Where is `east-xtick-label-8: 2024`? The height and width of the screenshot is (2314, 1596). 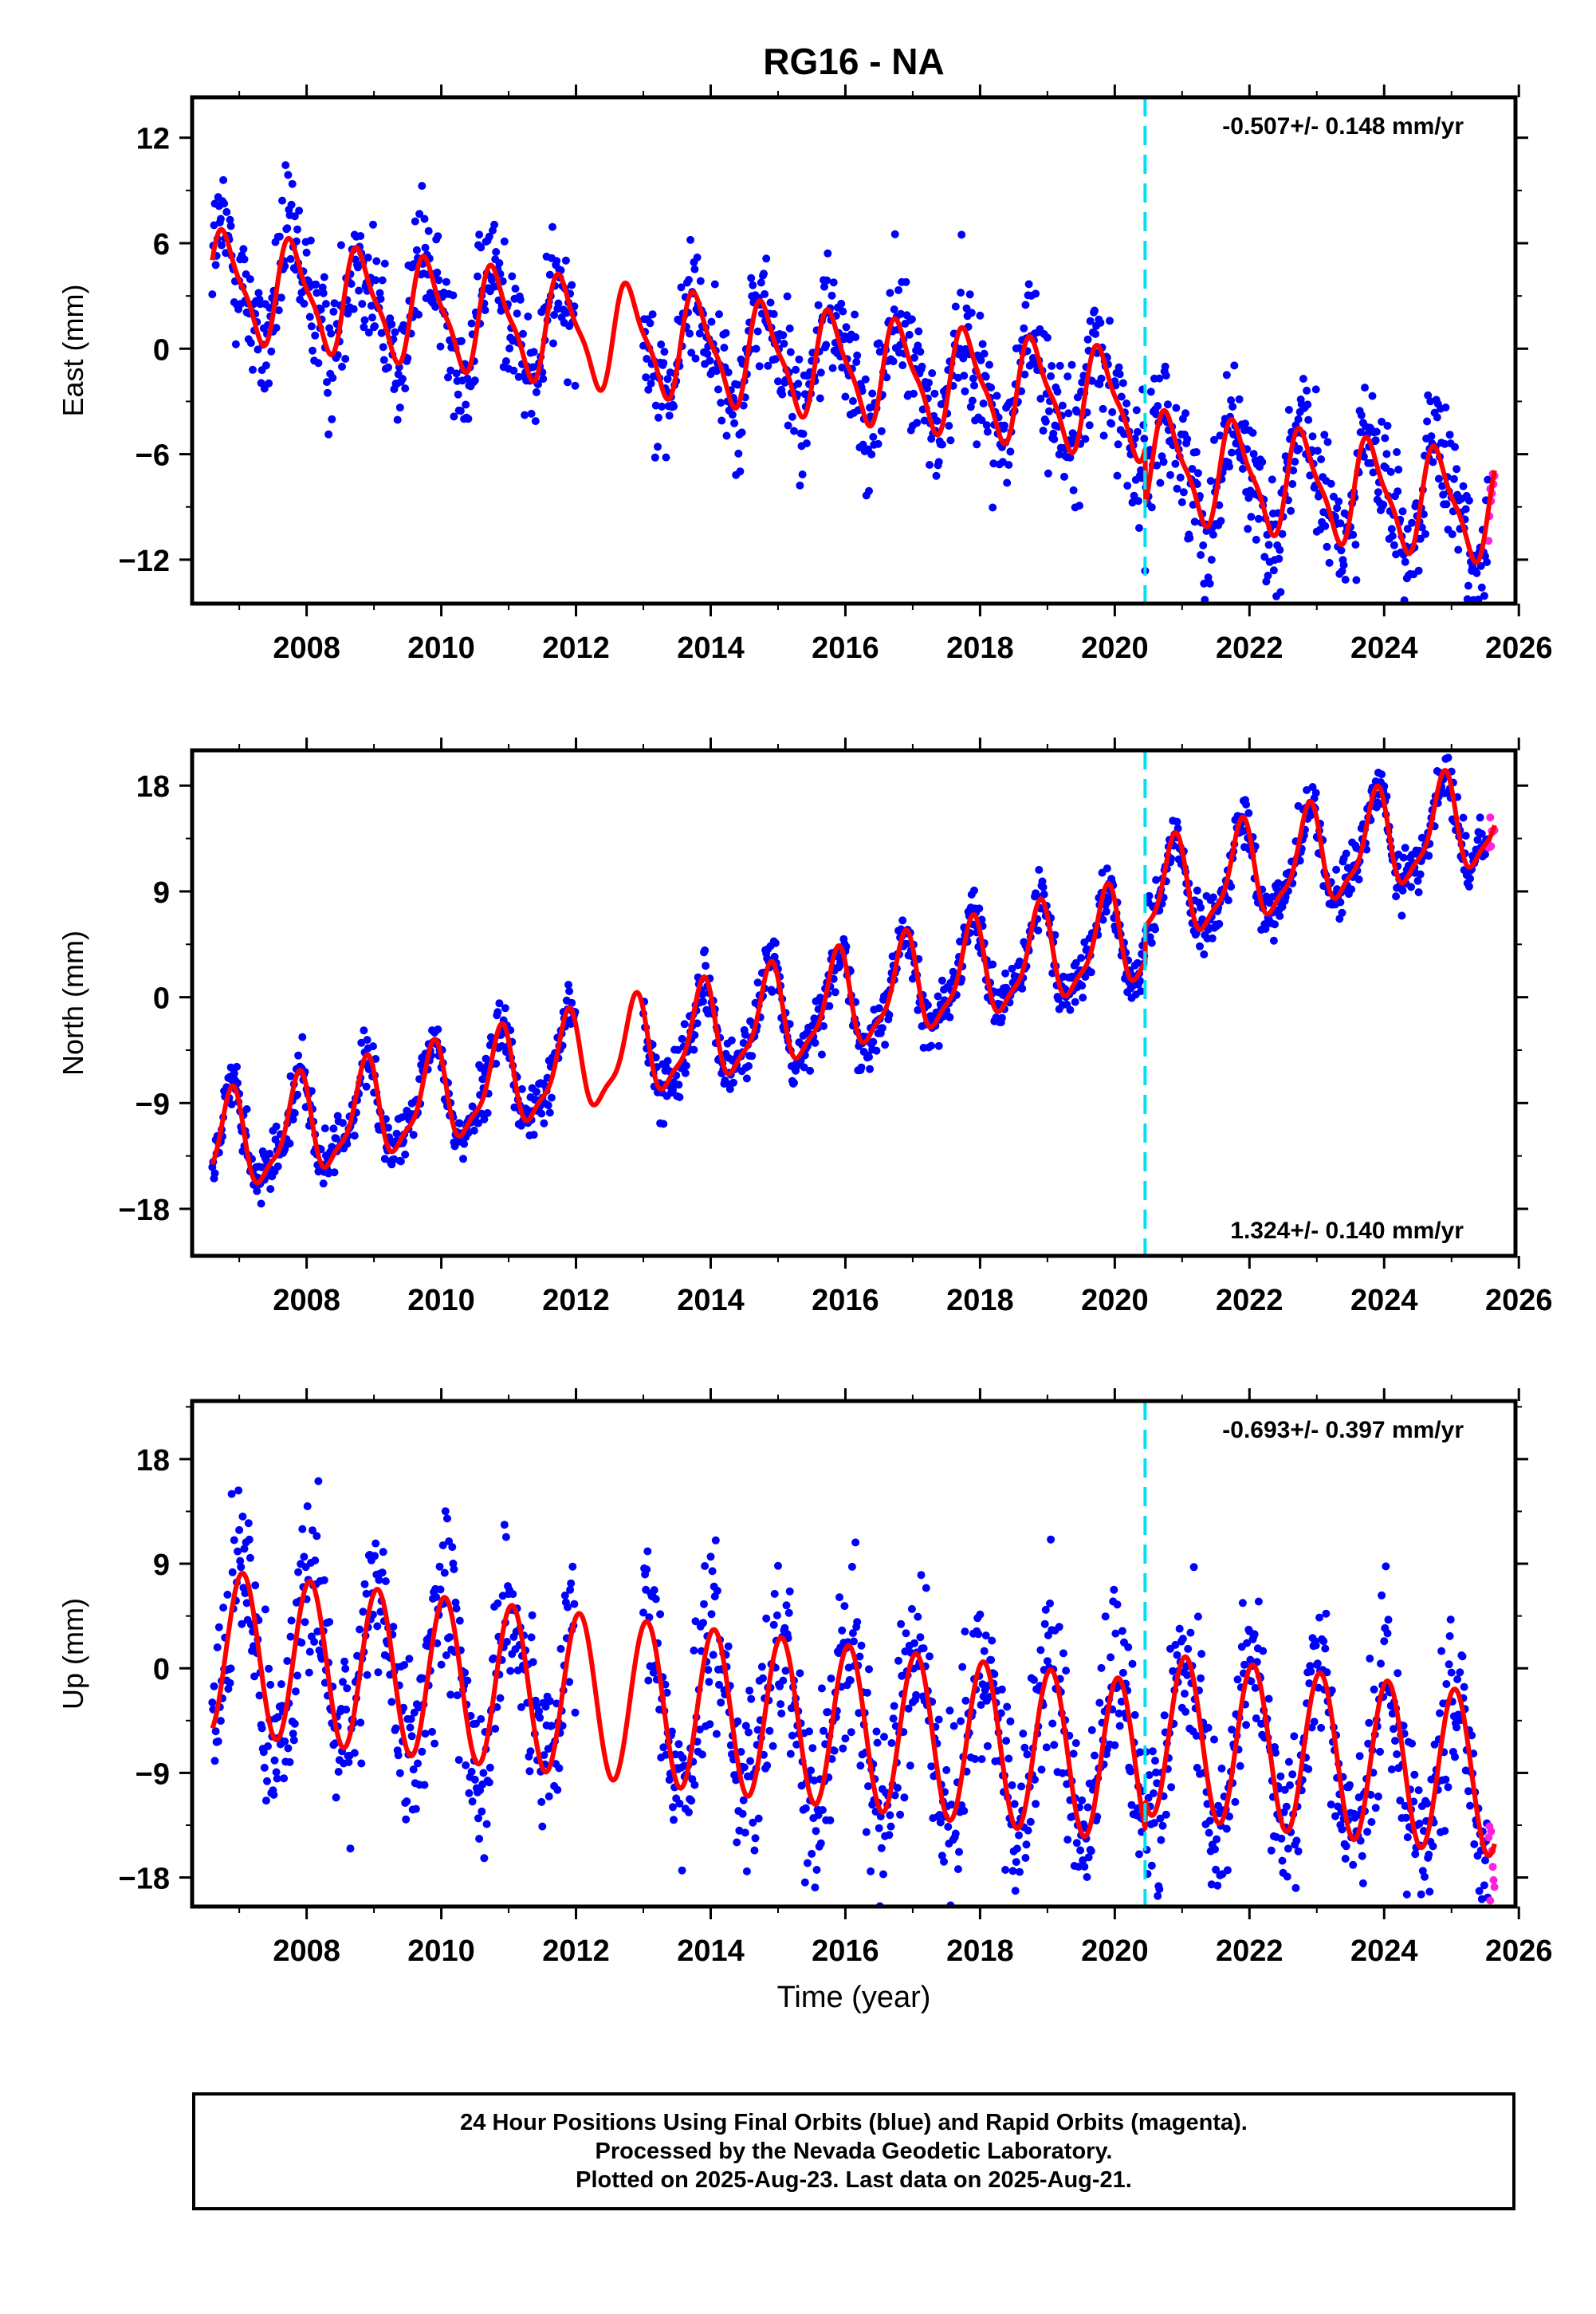
east-xtick-label-8: 2024 is located at coordinates (1384, 649).